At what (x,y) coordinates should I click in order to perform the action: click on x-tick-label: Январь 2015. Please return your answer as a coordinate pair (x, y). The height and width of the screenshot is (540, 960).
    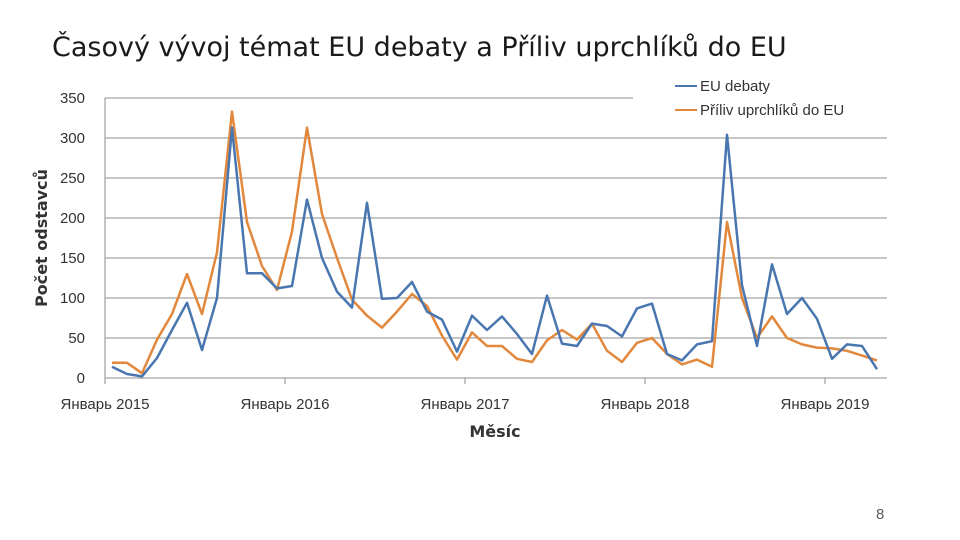
    Looking at the image, I should click on (105, 404).